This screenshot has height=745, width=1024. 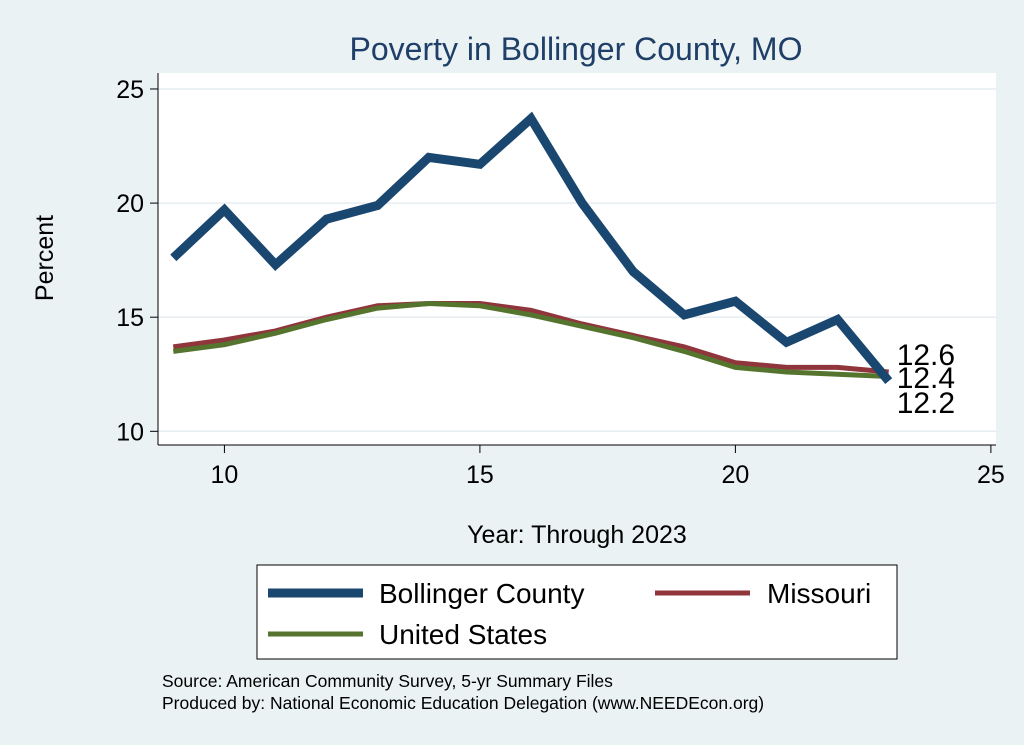 I want to click on legend-label-missouri: Missouri, so click(x=819, y=593).